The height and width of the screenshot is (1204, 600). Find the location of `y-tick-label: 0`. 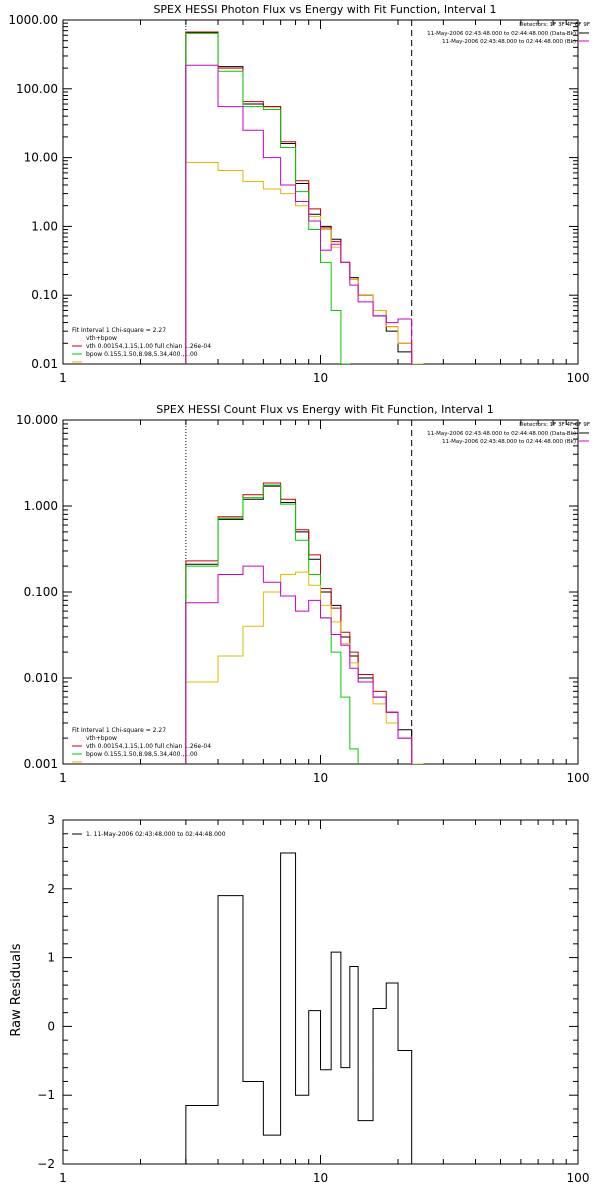

y-tick-label: 0 is located at coordinates (51, 1026).